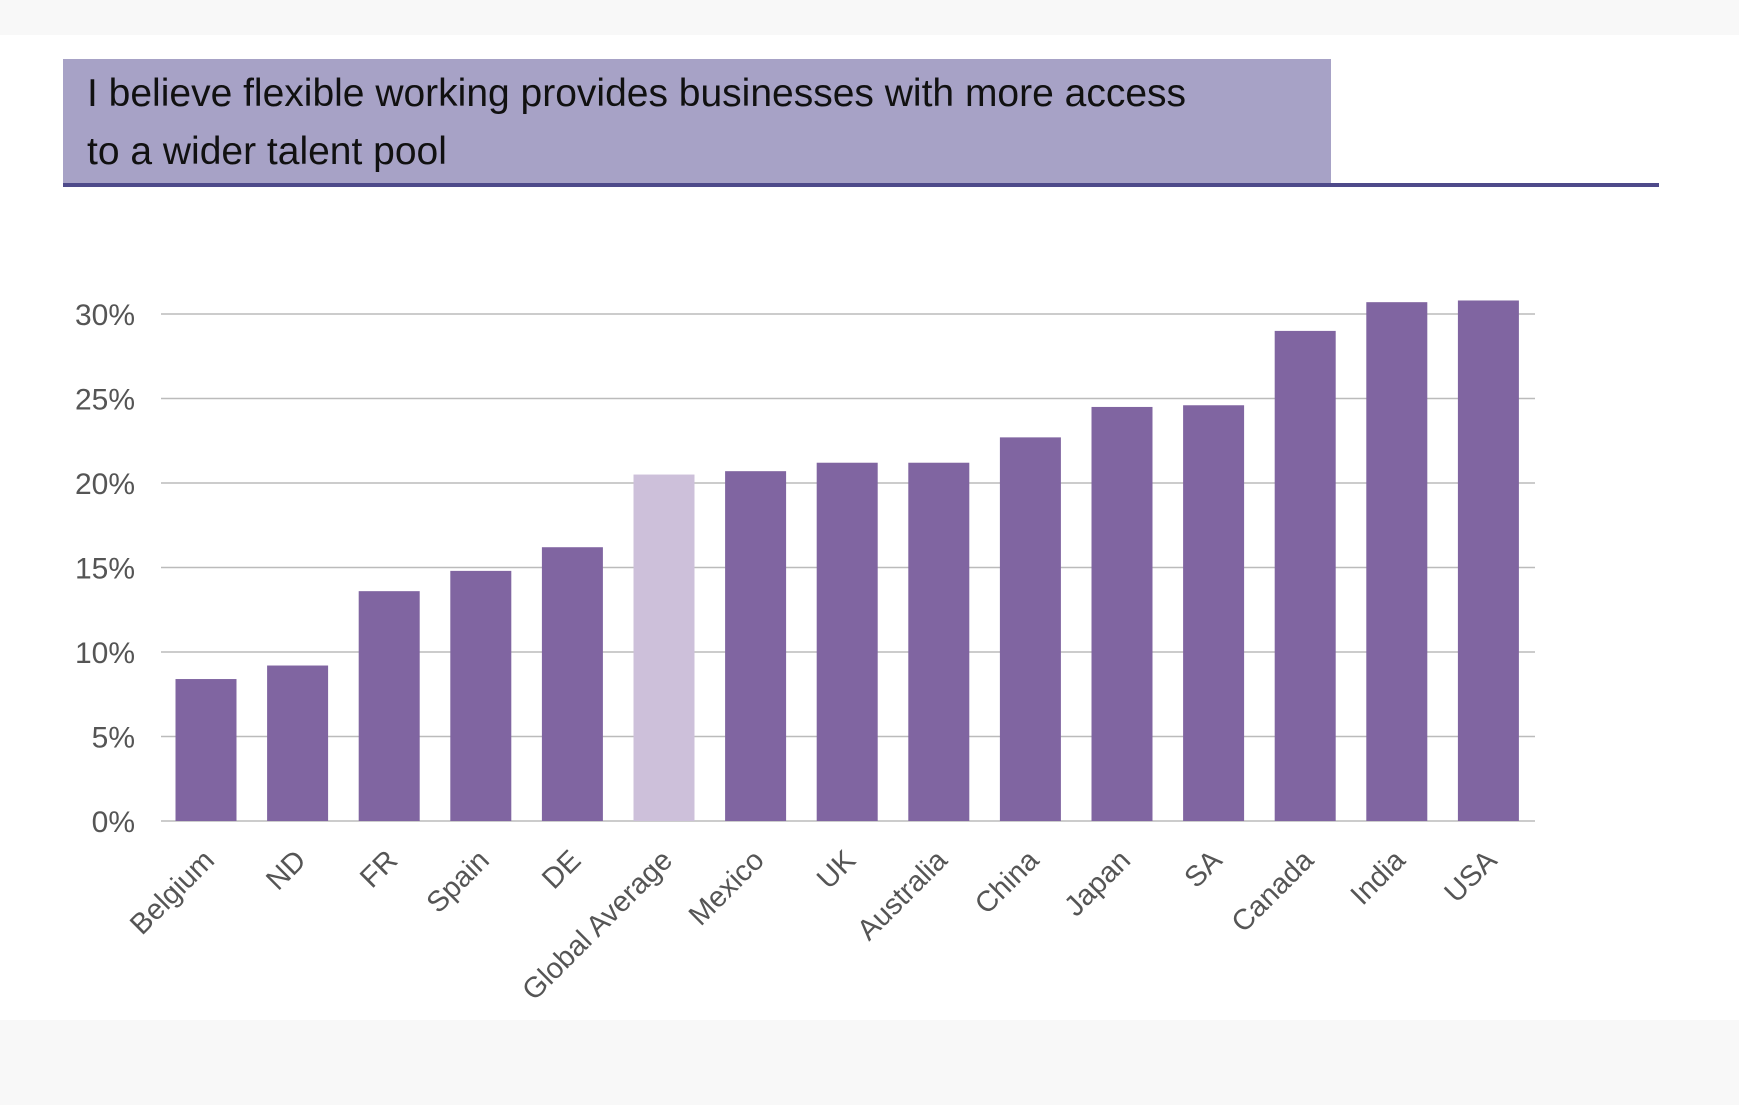  Describe the element at coordinates (837, 870) in the screenshot. I see `x-tick-label: UK` at that location.